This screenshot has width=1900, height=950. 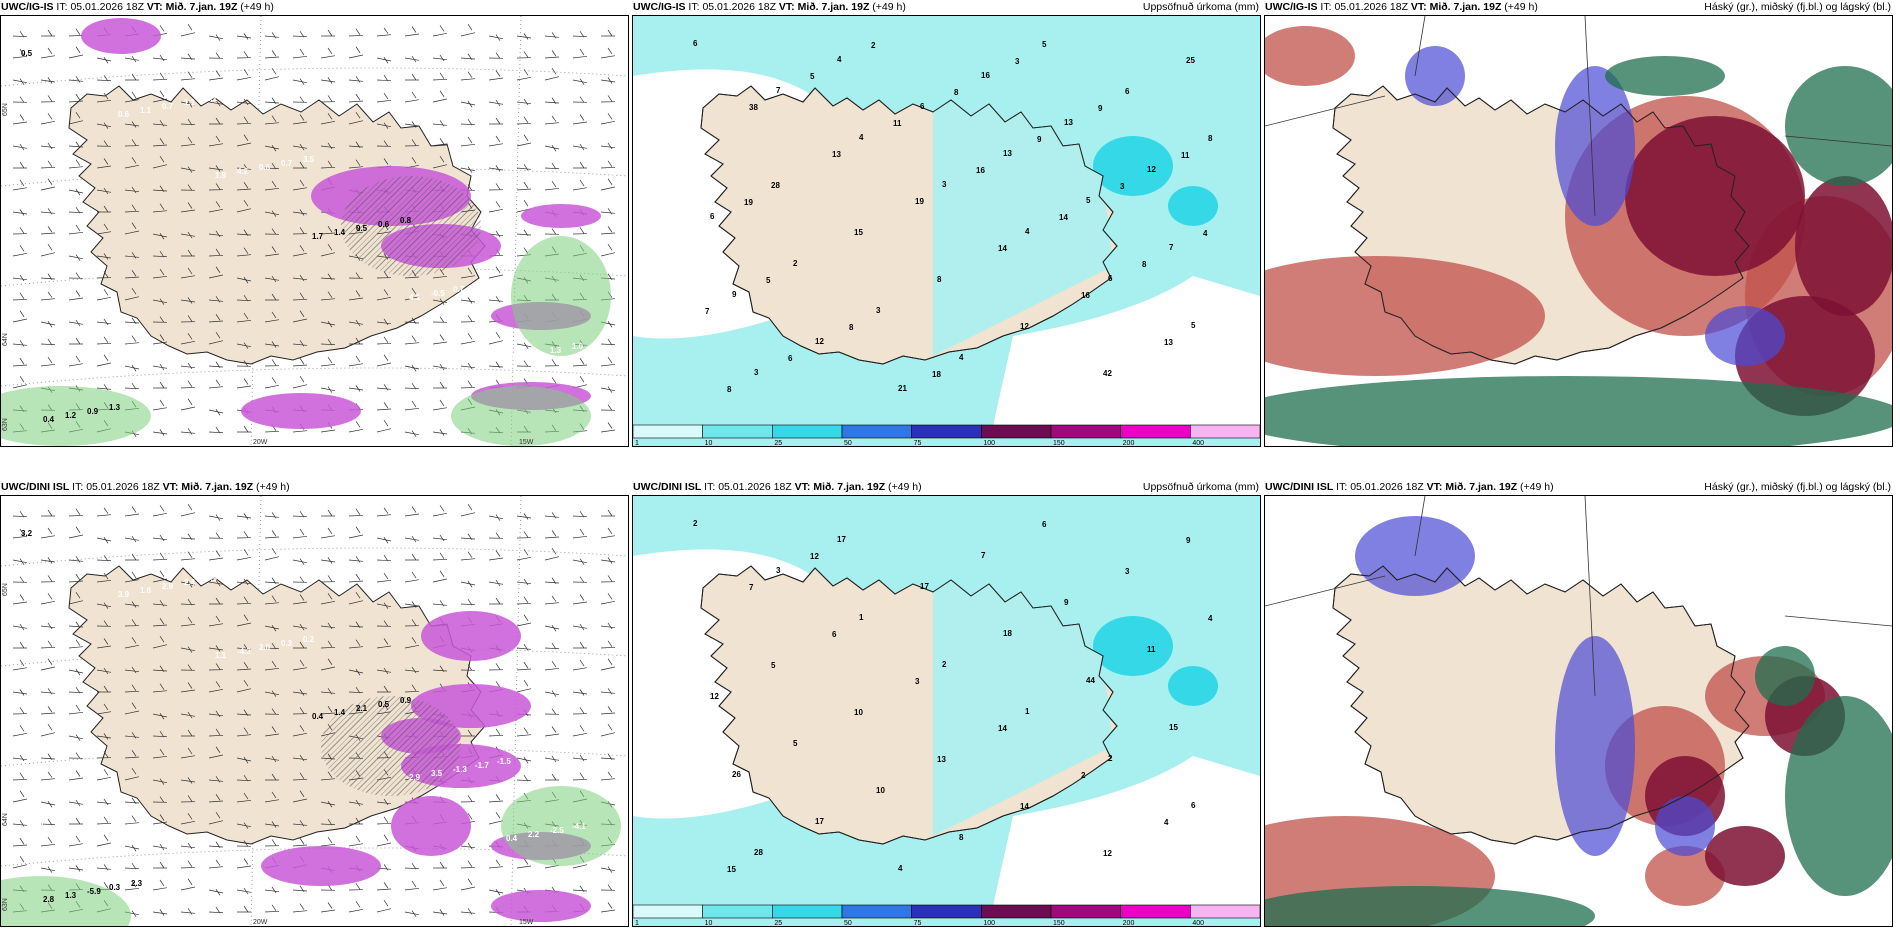 I want to click on cloud-svg, so click(x=1578, y=711).